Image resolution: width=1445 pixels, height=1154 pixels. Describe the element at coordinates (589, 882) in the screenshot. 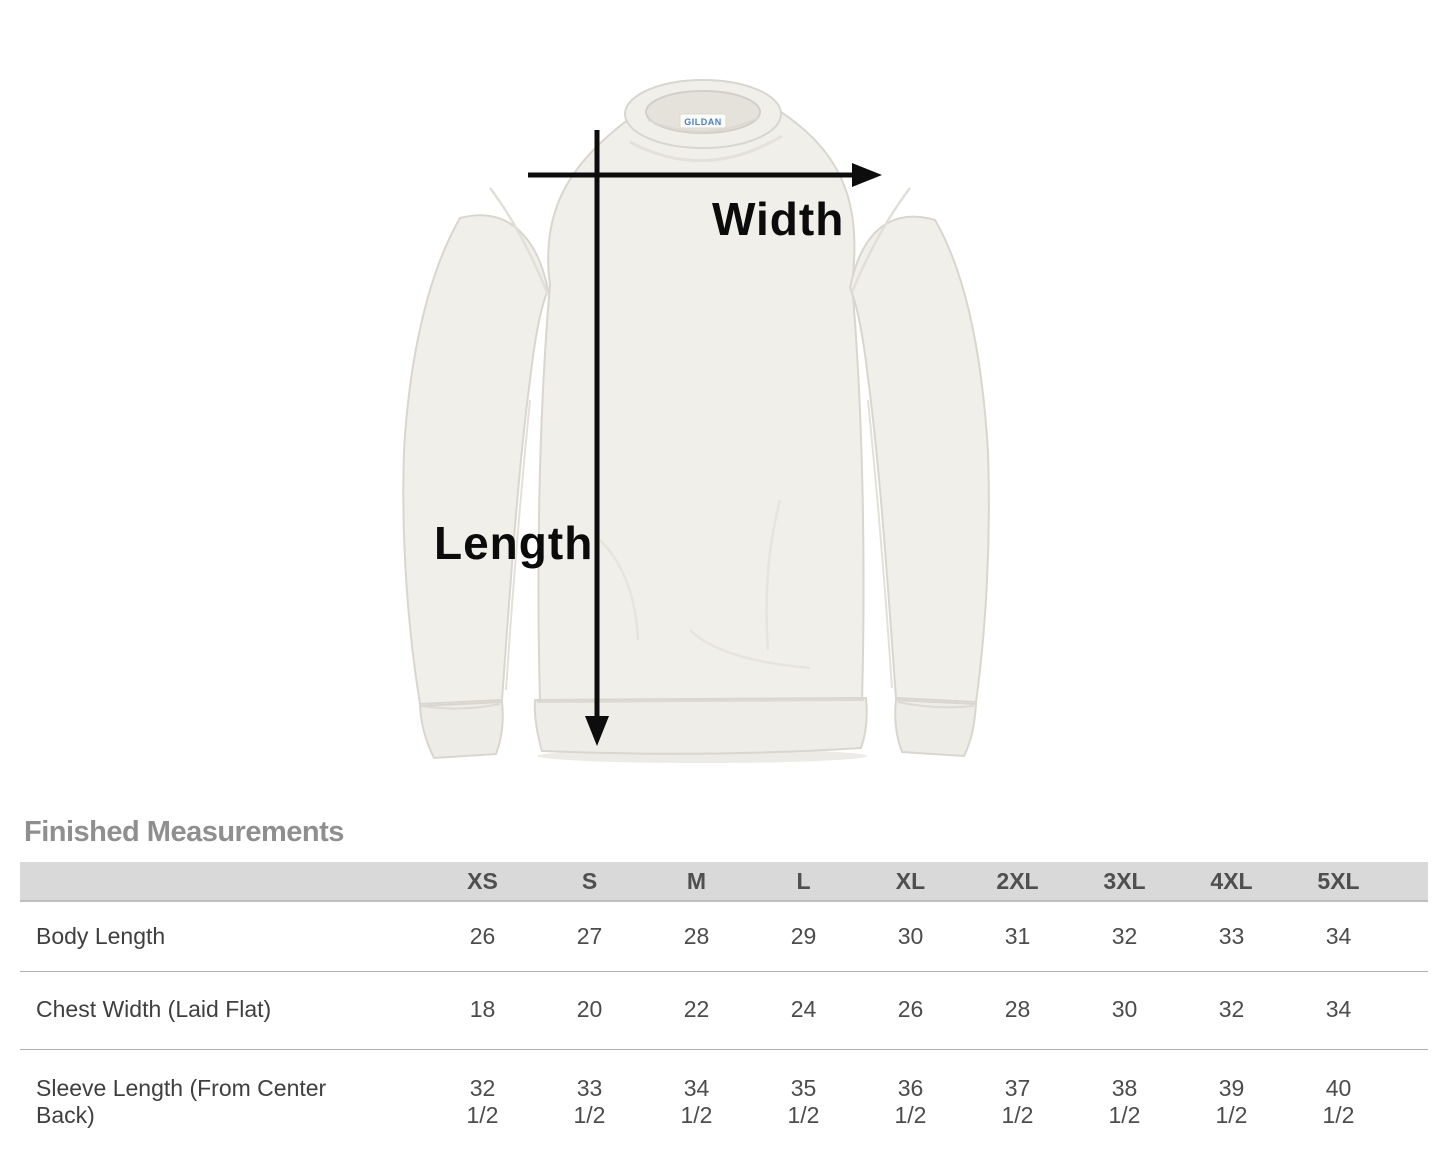

I see `size-col-header: S` at that location.